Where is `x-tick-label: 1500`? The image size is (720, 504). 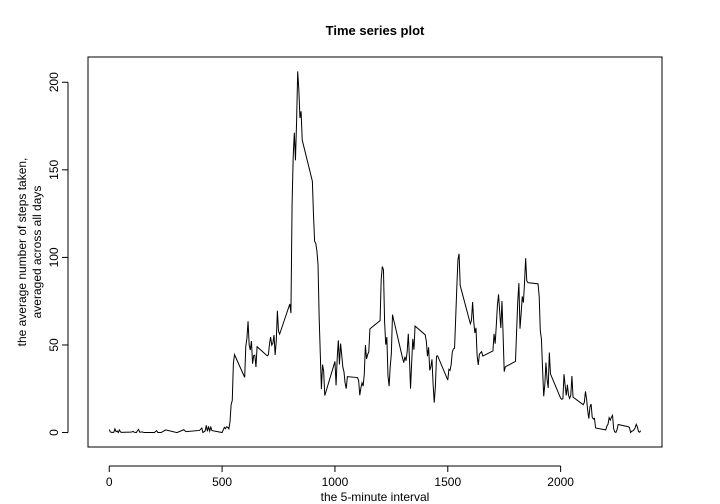
x-tick-label: 1500 is located at coordinates (447, 482).